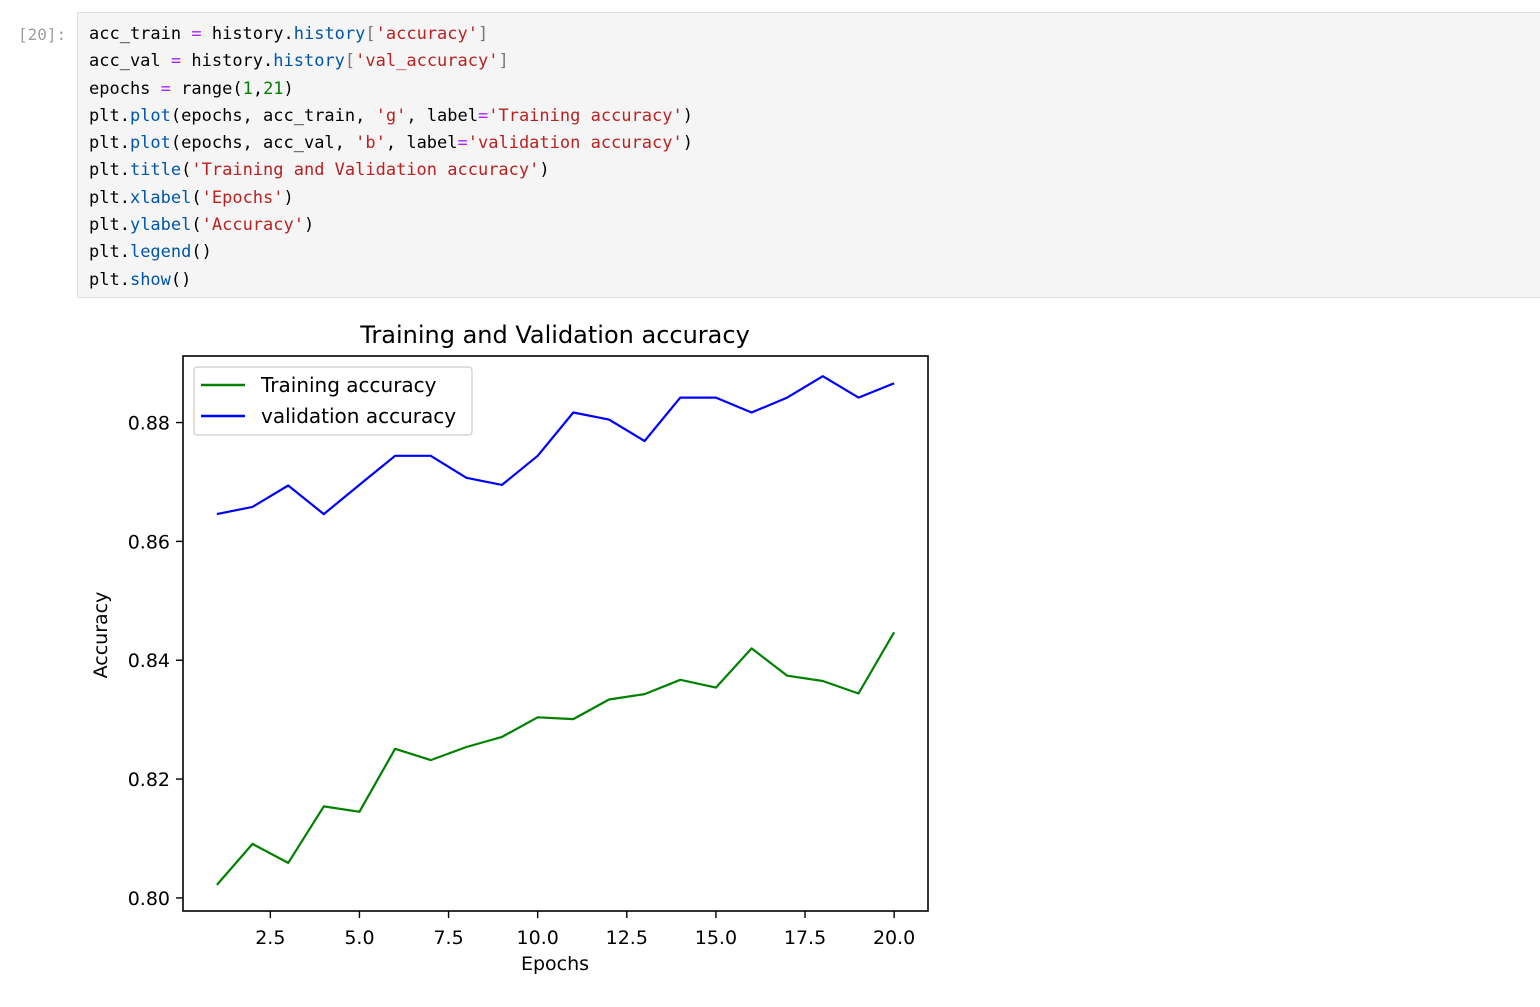  I want to click on x-tick-label: 2.5, so click(270, 938).